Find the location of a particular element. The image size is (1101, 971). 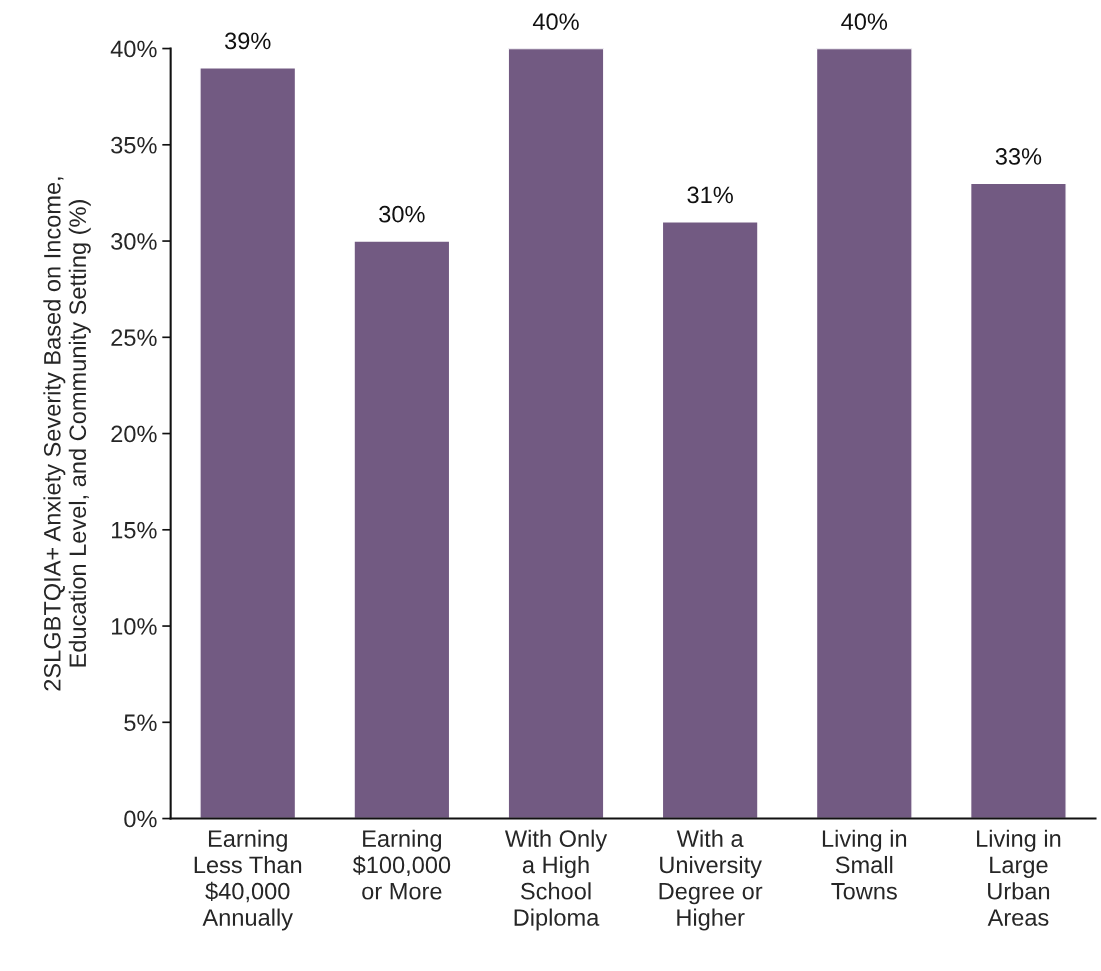

y-tick-label: 5% is located at coordinates (140, 723).